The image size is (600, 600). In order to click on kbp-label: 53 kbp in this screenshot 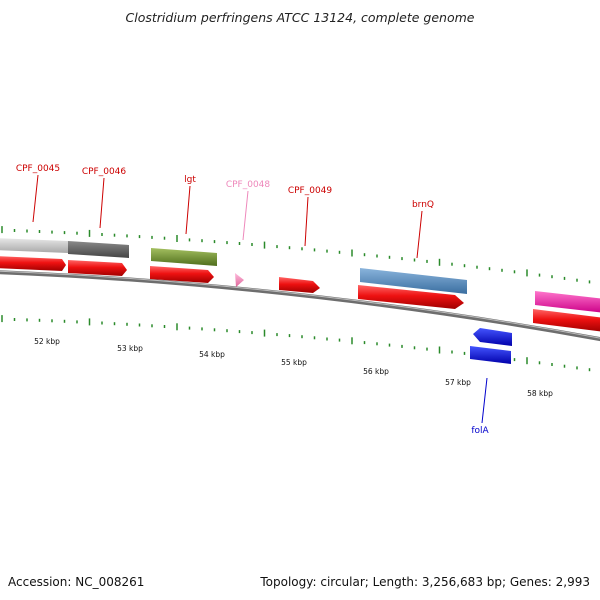, I will do `click(130, 348)`.